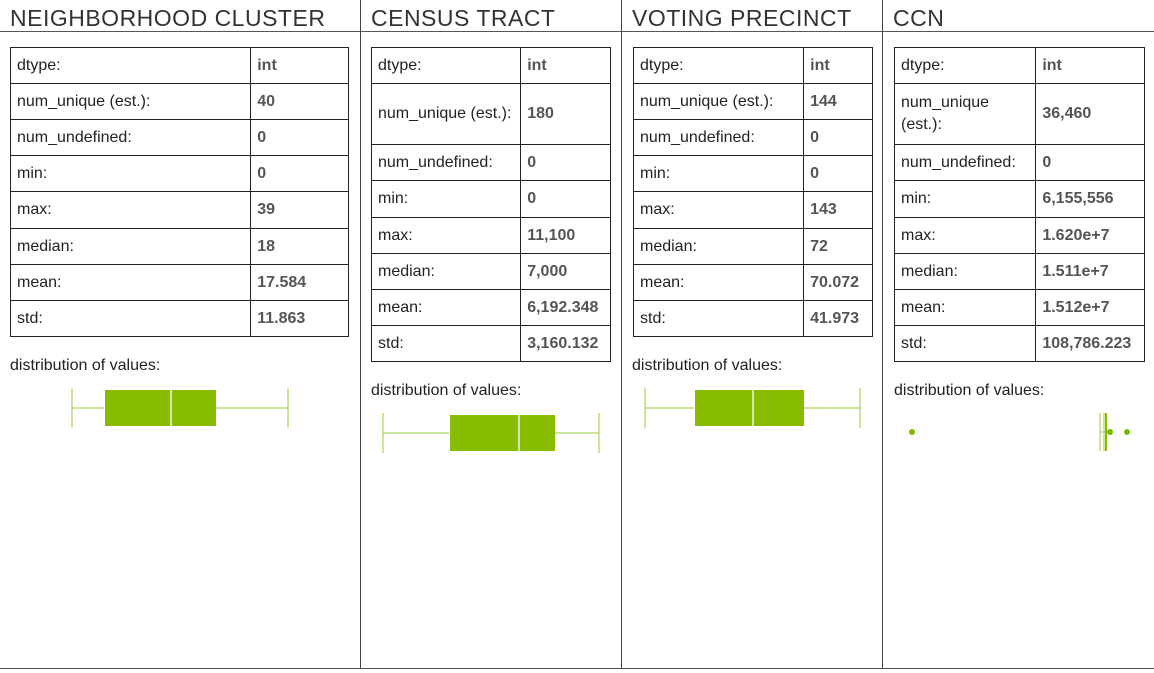 The image size is (1154, 673). Describe the element at coordinates (565, 114) in the screenshot. I see `stat-value-num-unique: 180` at that location.